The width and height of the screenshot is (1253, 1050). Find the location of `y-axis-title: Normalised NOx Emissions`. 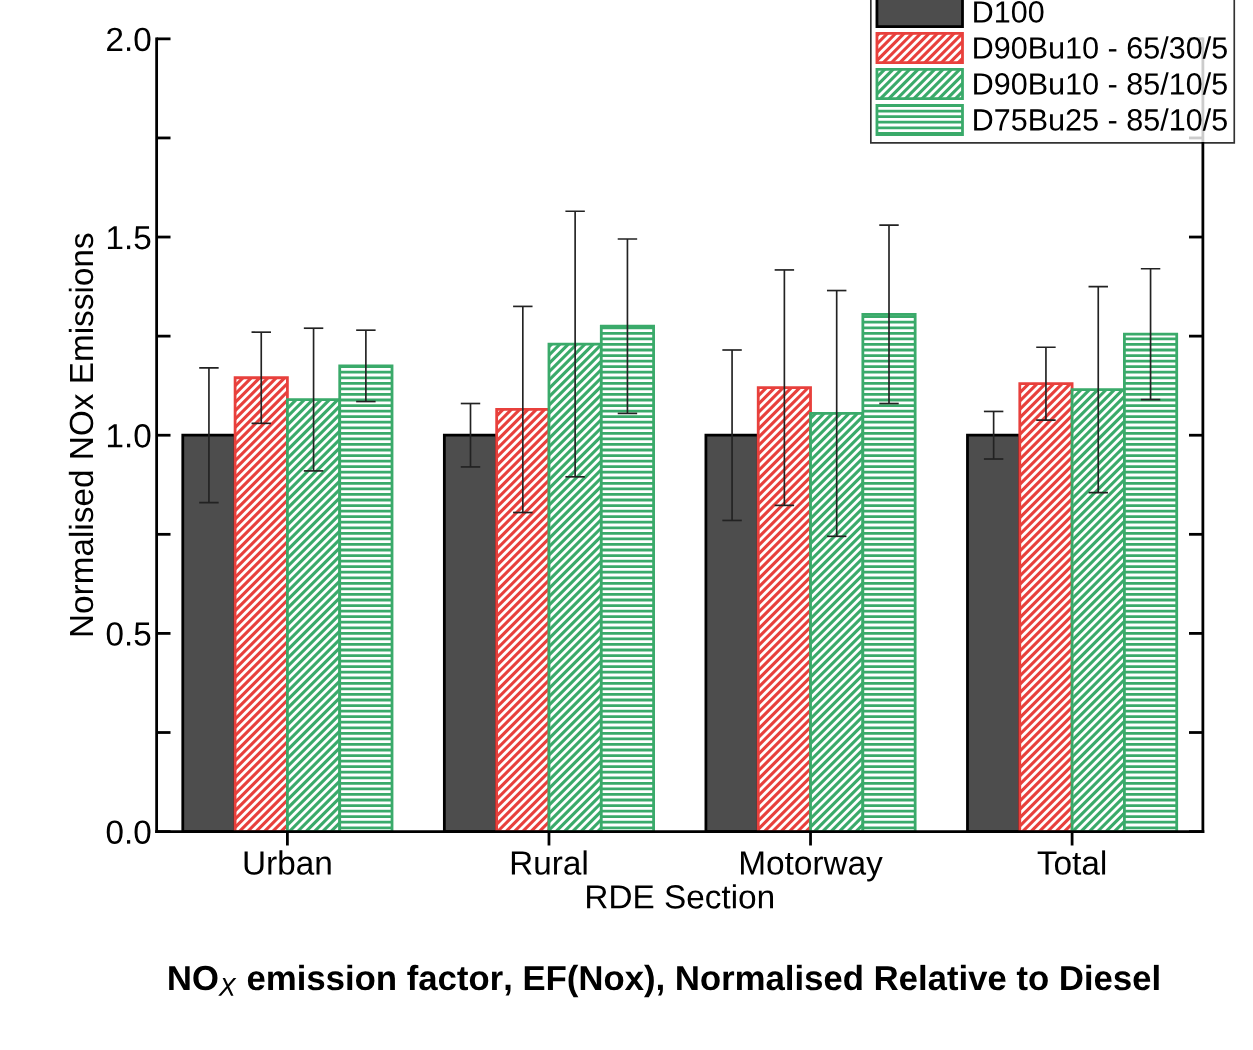

y-axis-title: Normalised NOx Emissions is located at coordinates (81, 434).